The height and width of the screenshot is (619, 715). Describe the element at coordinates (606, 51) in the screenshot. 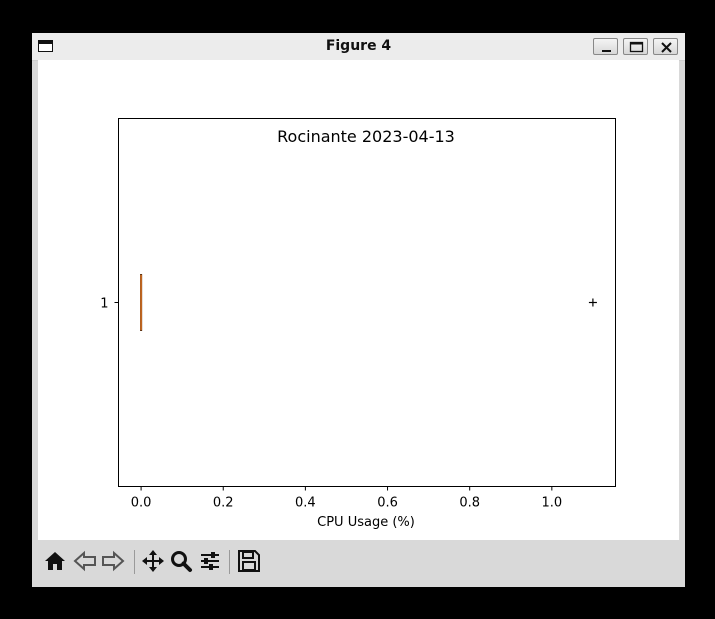

I see `minimize-icon` at that location.